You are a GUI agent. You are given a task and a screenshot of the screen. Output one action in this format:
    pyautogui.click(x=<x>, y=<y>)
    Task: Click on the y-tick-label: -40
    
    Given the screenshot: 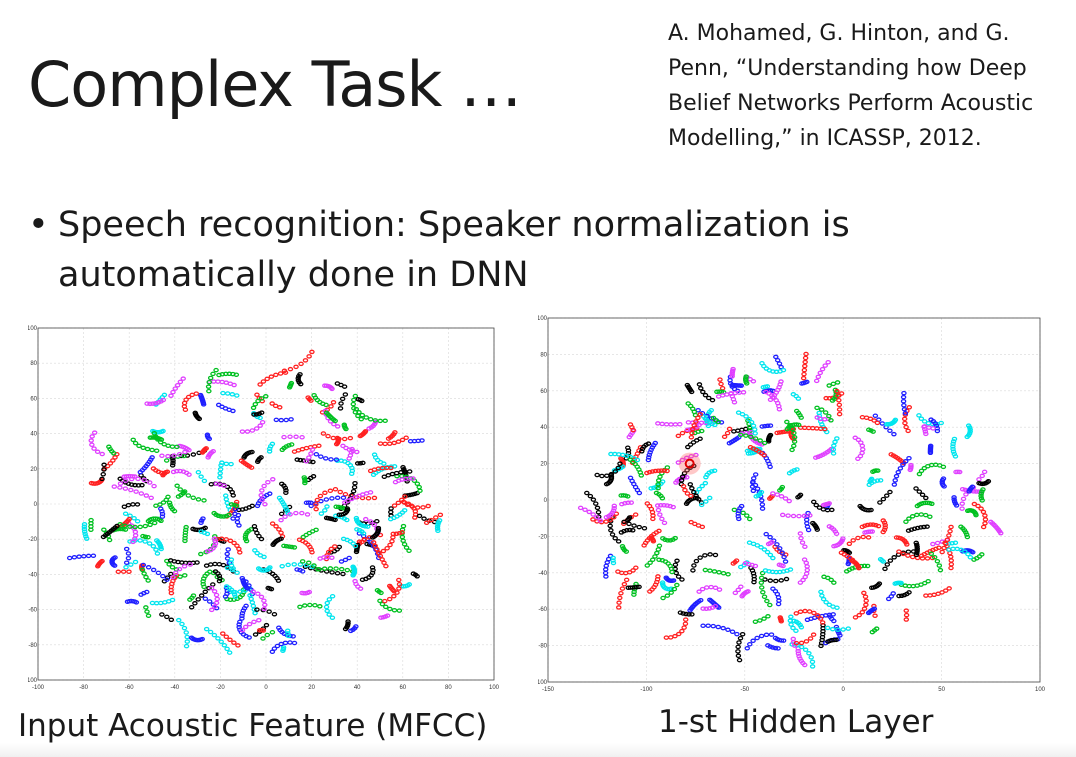 What is the action you would take?
    pyautogui.click(x=542, y=574)
    